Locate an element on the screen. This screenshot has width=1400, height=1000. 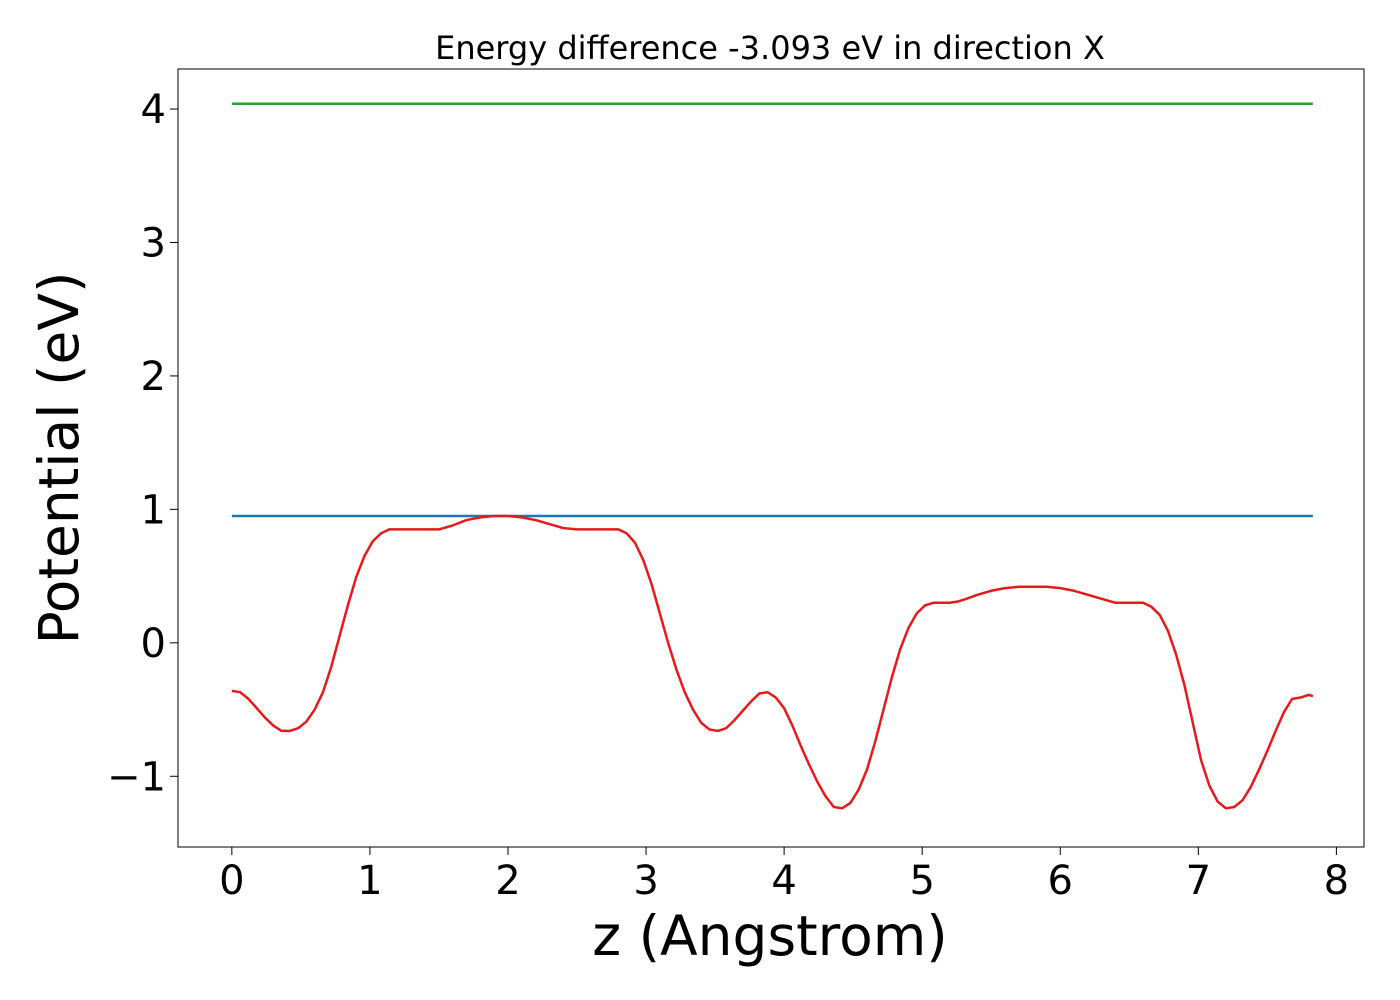
x-tick-label: 1 is located at coordinates (369, 881).